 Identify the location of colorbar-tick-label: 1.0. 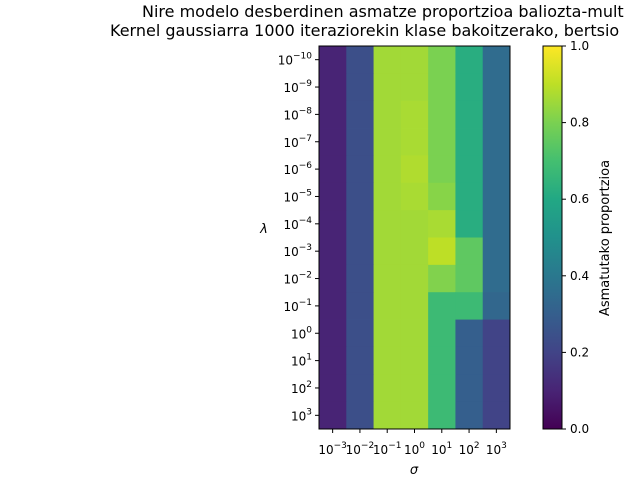
(579, 46).